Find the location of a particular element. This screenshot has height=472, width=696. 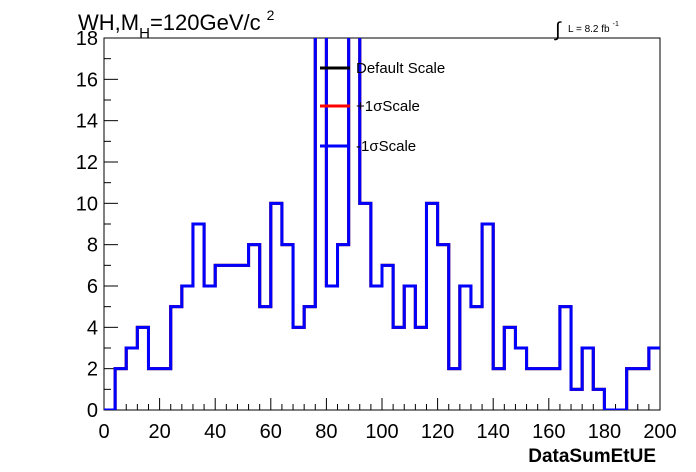

x-tick-label: 80 is located at coordinates (326, 432).